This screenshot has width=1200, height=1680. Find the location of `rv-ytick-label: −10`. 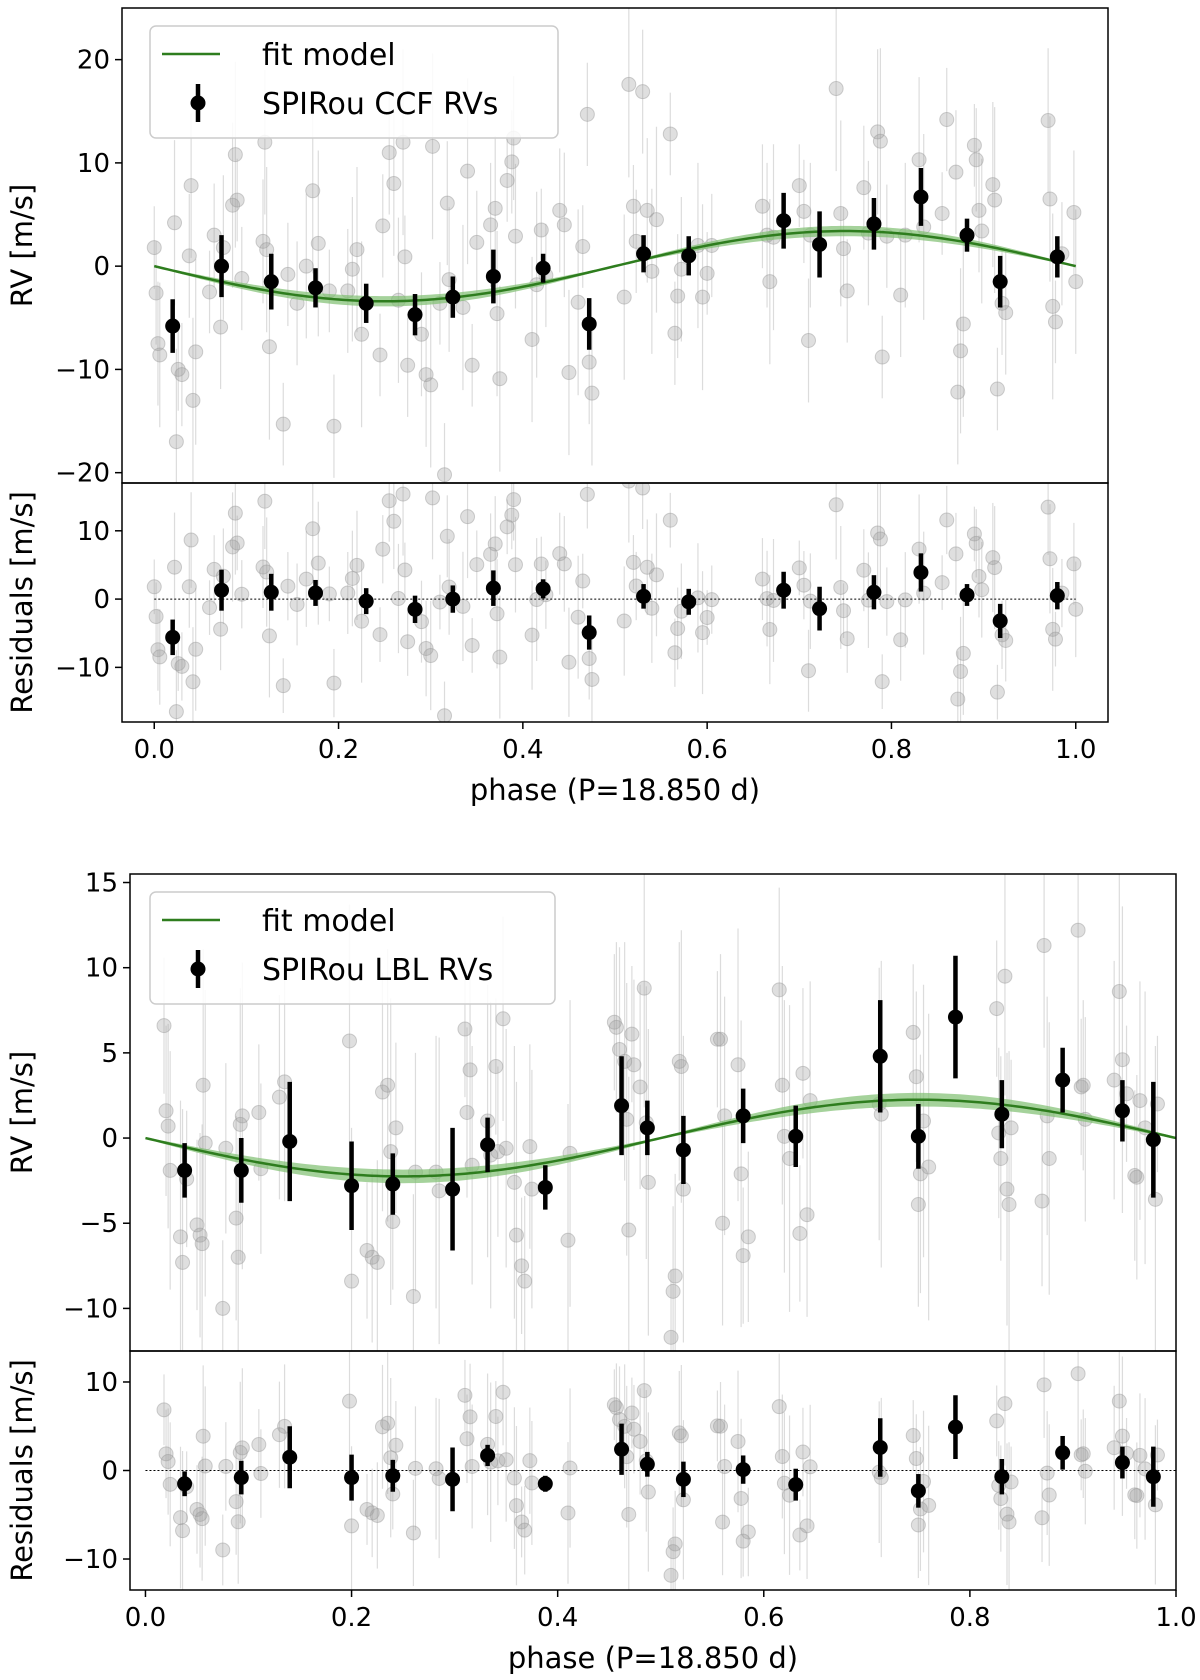

rv-ytick-label: −10 is located at coordinates (90, 1309).